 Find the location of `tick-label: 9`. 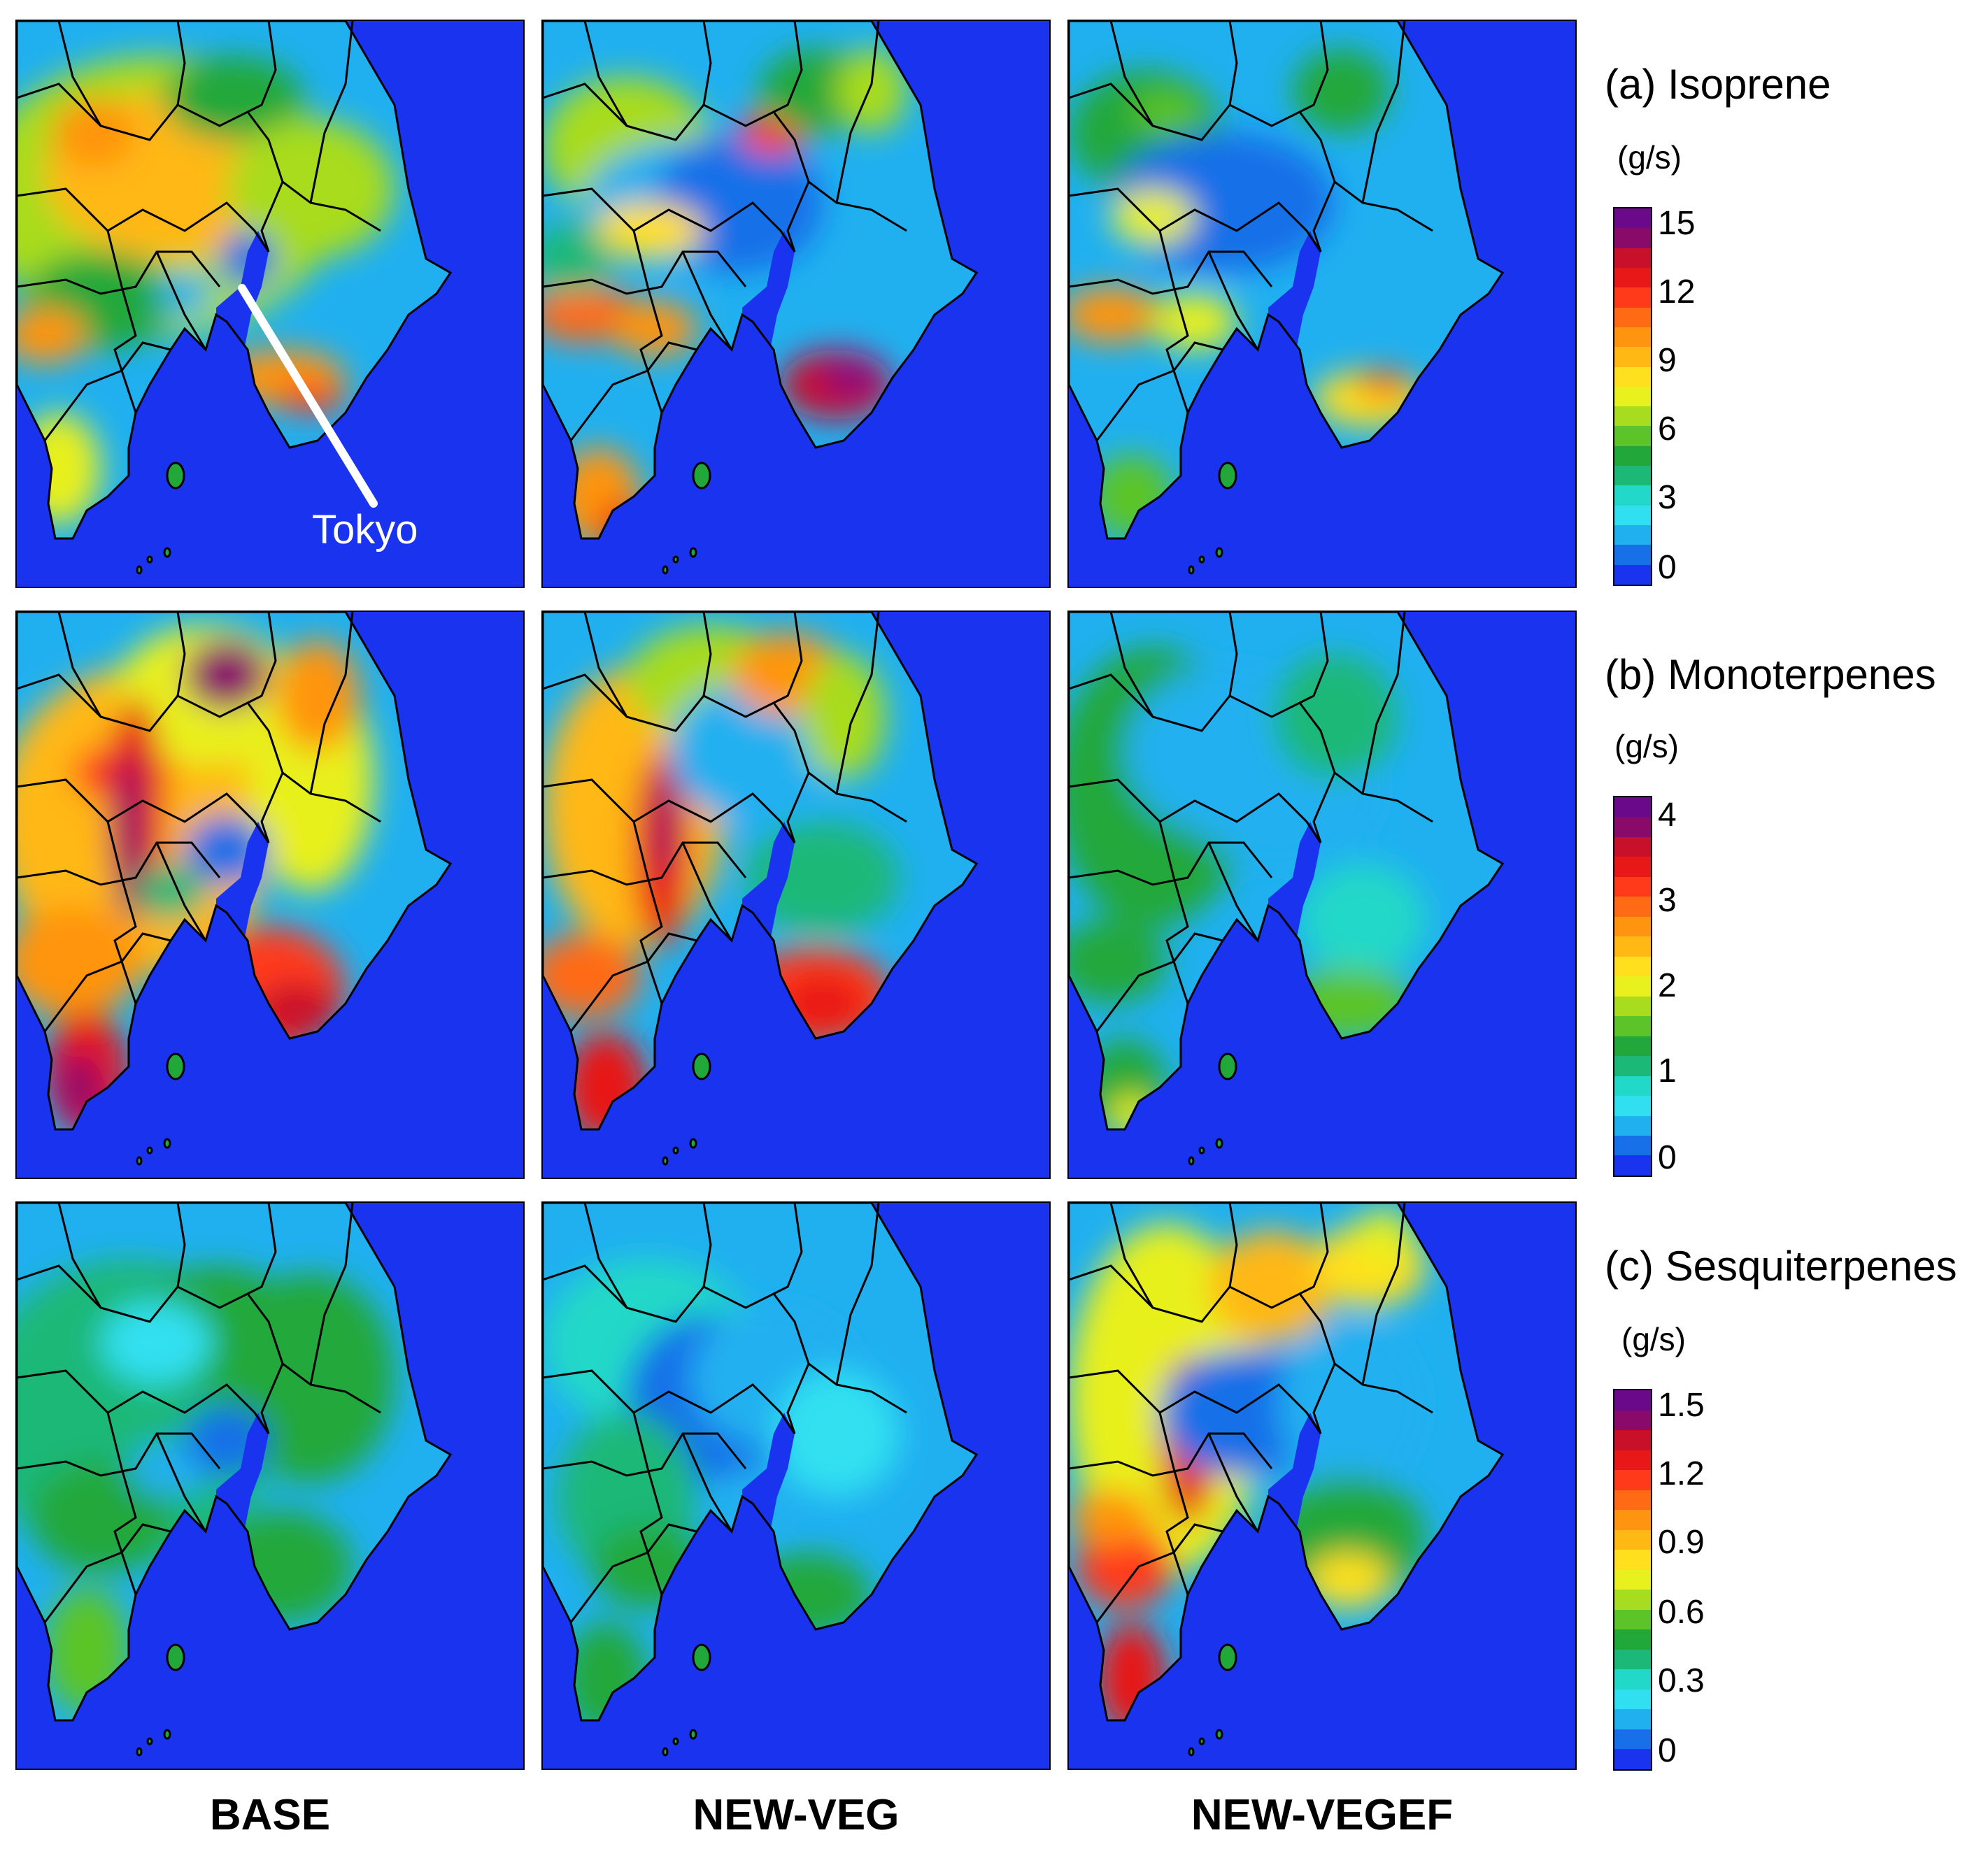

tick-label: 9 is located at coordinates (1668, 361).